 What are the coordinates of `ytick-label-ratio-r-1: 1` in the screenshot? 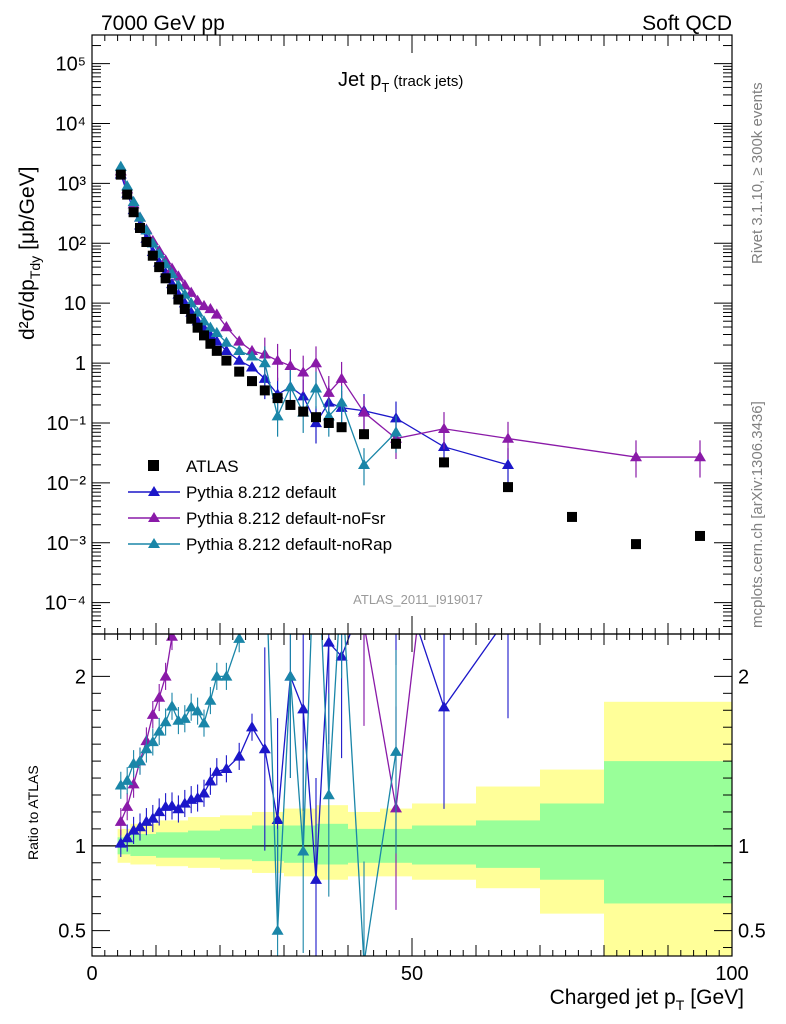 It's located at (743, 847).